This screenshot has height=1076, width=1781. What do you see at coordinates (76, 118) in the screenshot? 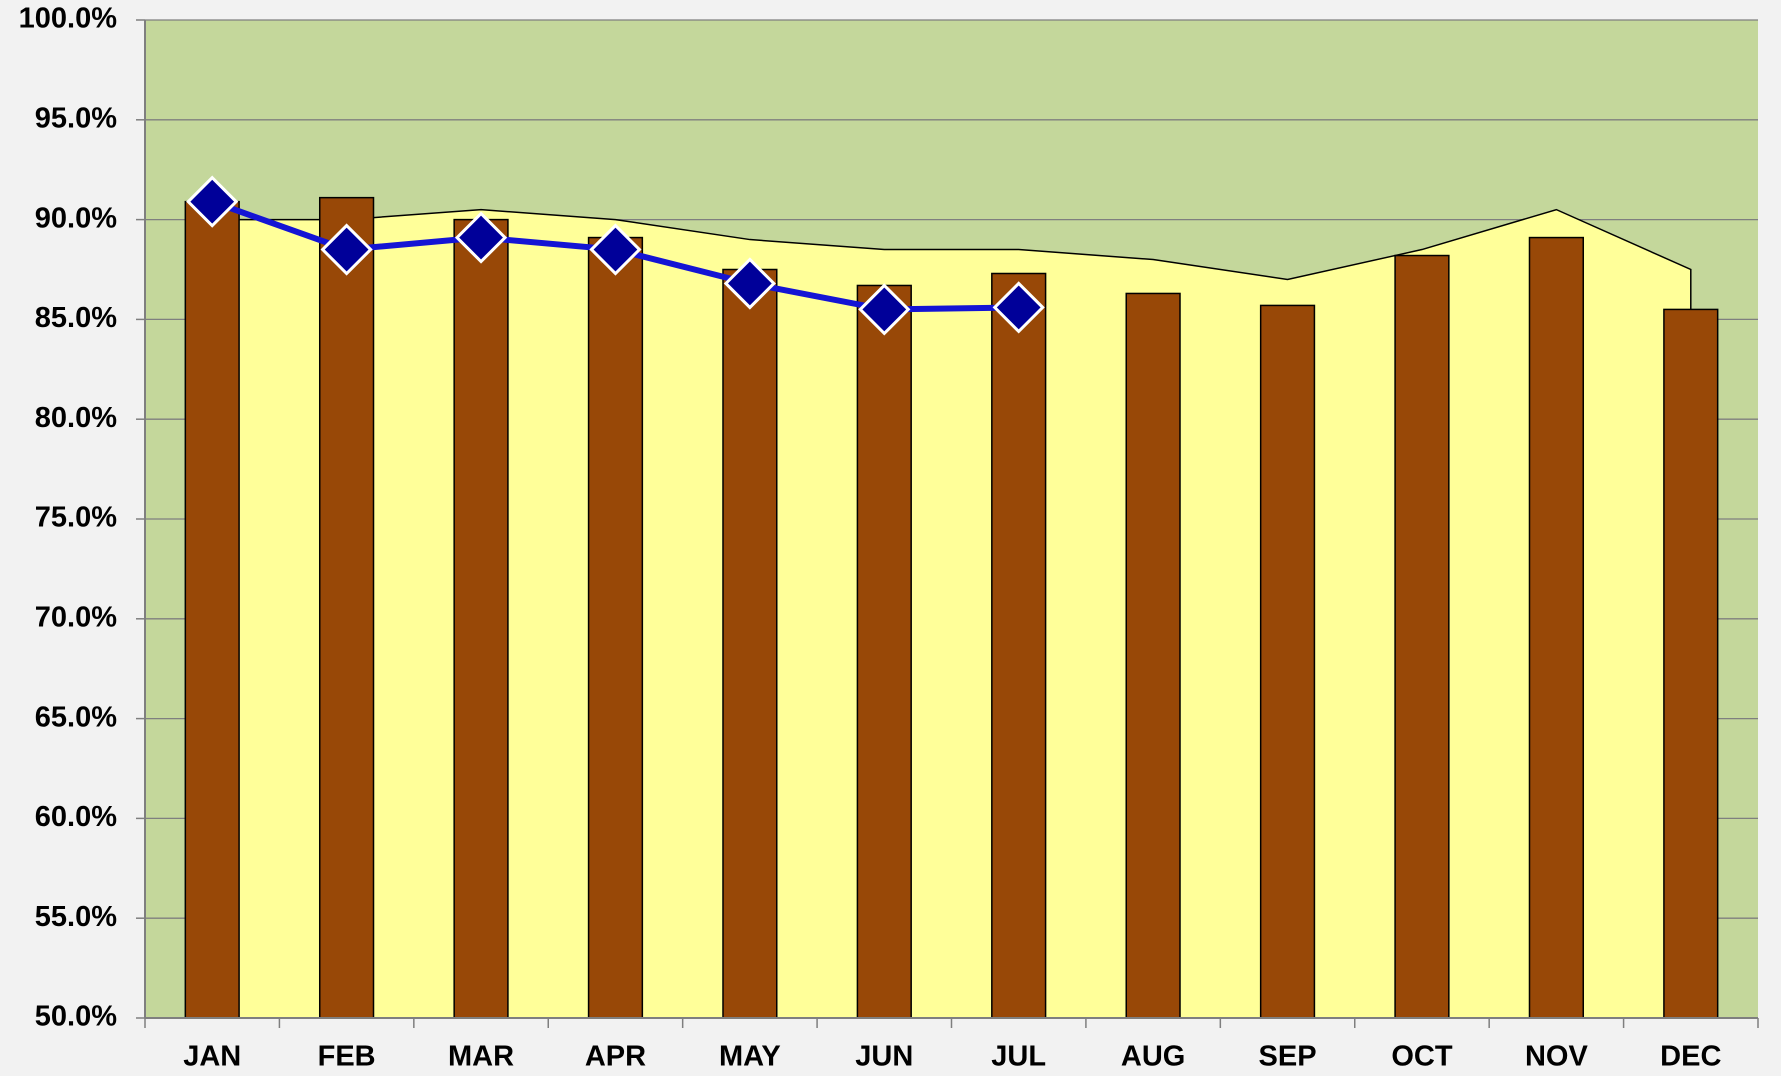
I see `y-tick-label: 95.0%` at bounding box center [76, 118].